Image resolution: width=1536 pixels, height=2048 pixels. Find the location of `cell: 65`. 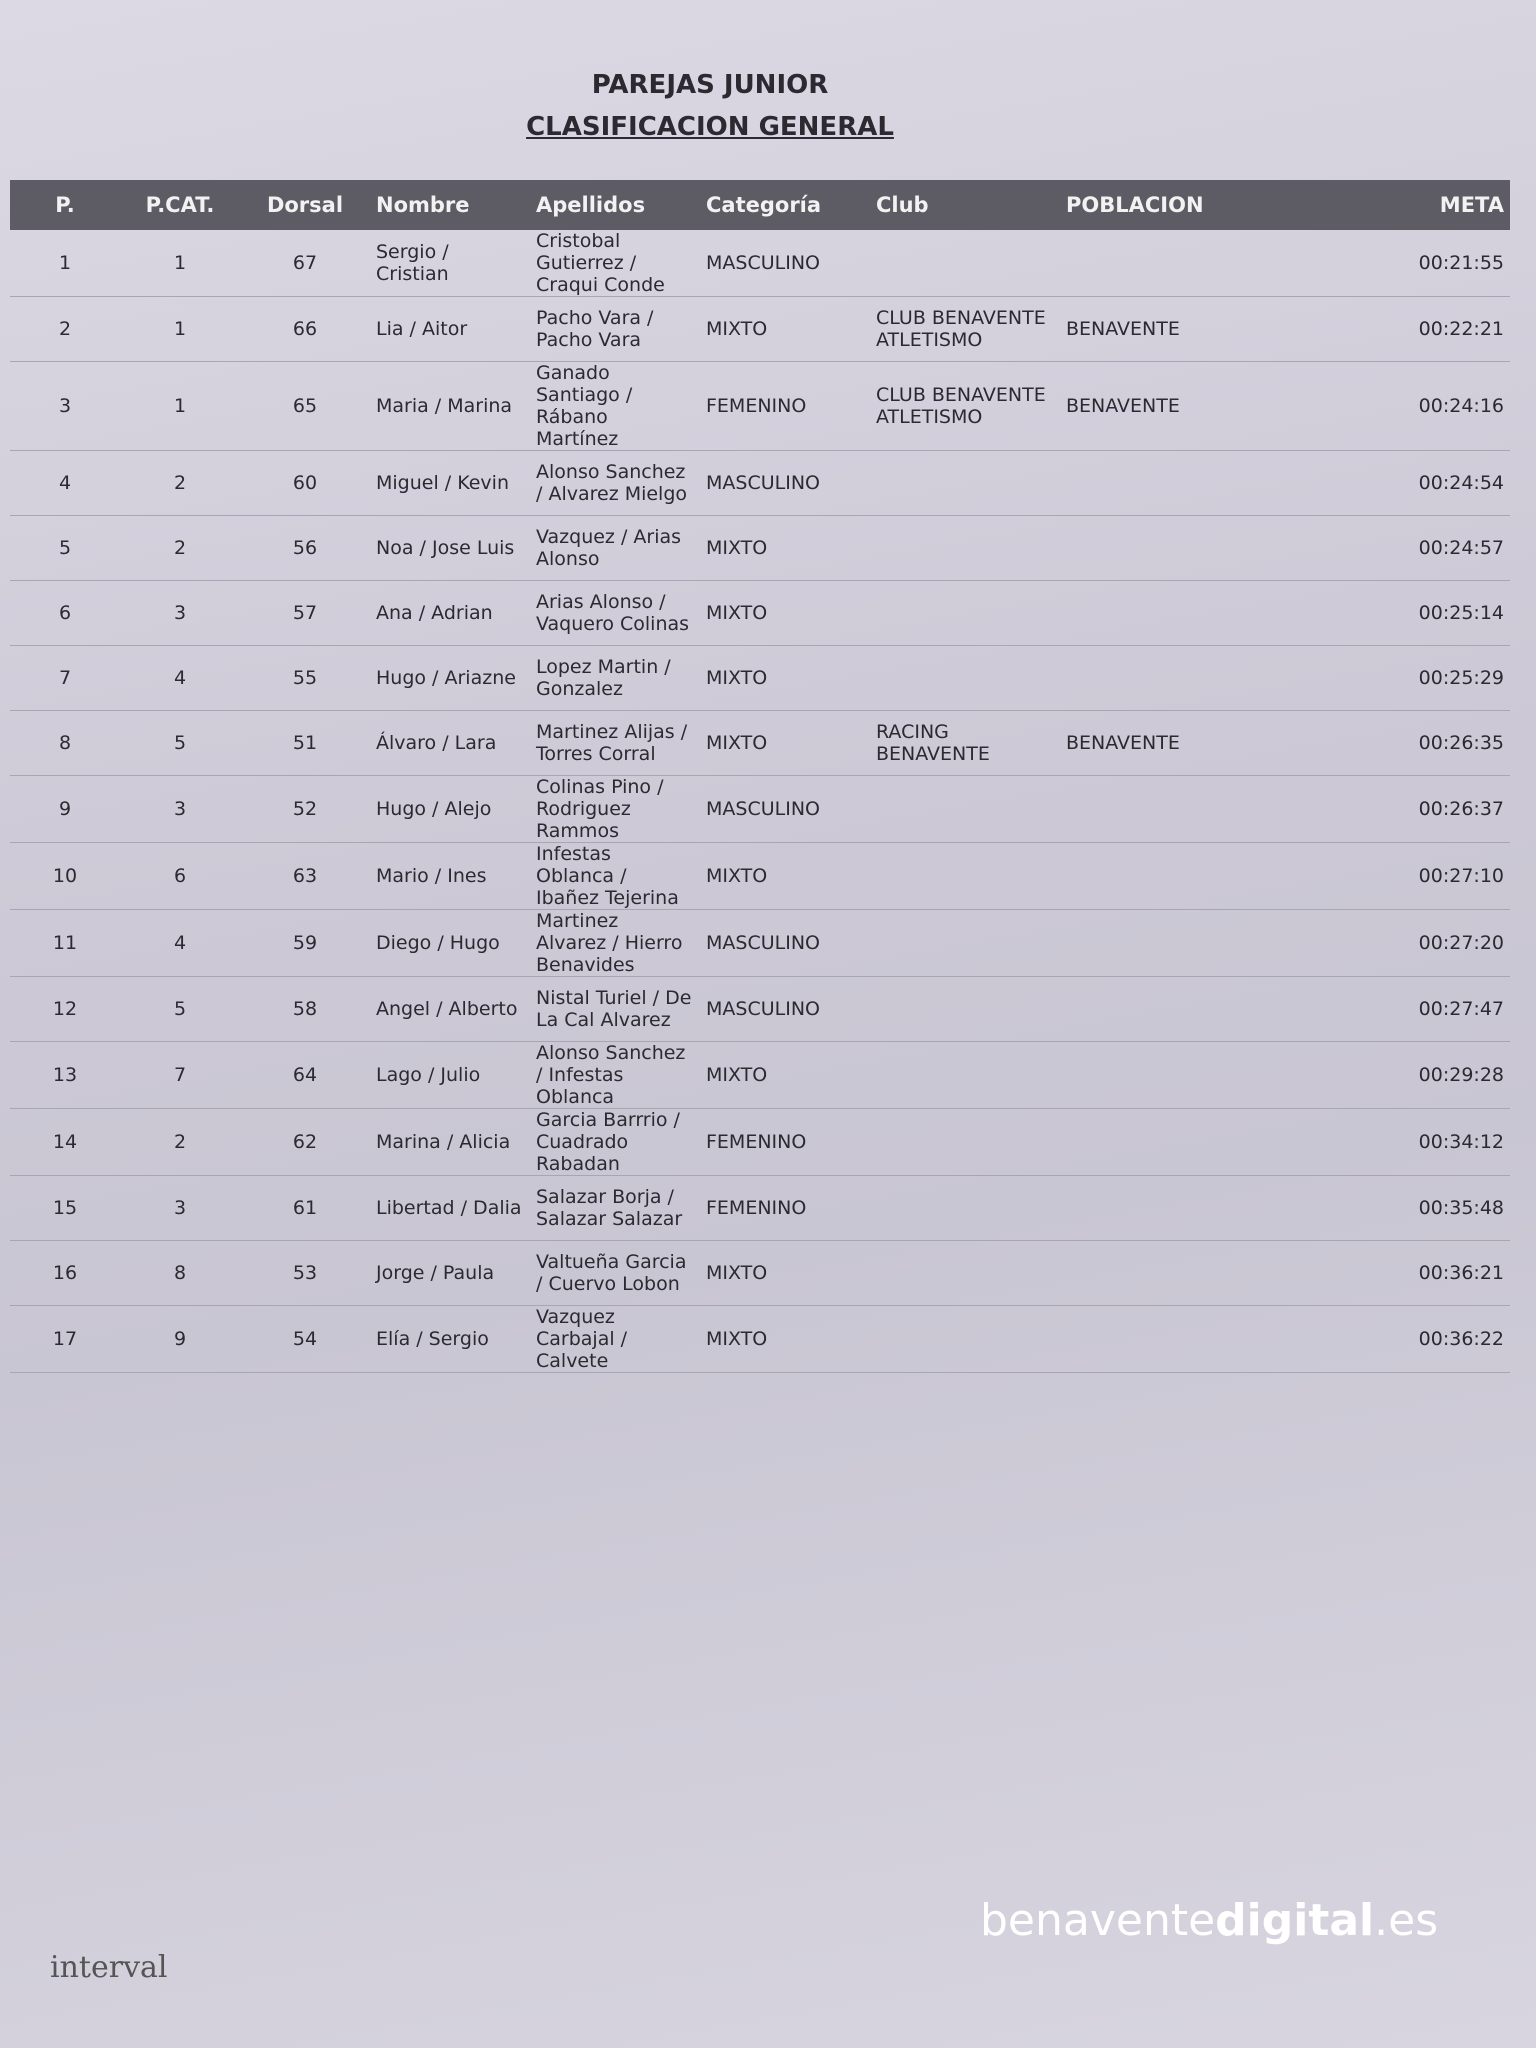

cell: 65 is located at coordinates (305, 406).